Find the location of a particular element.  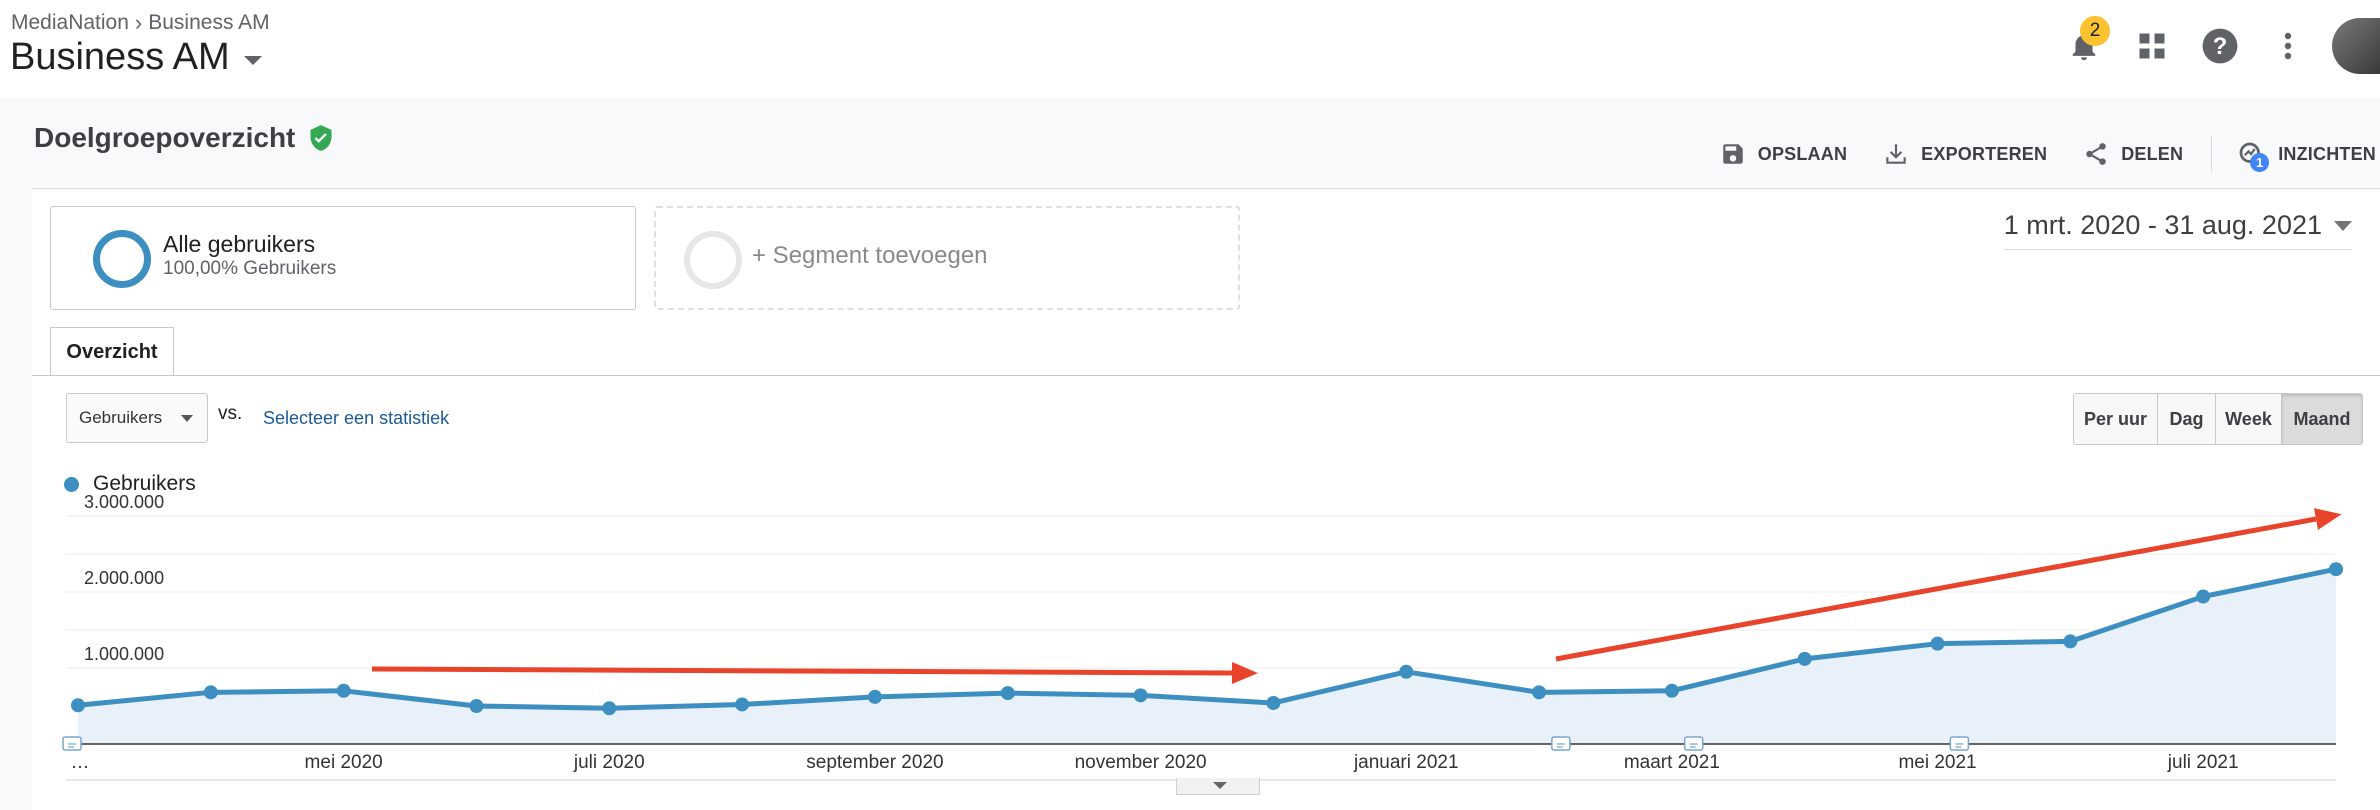

help-icon: ? is located at coordinates (2220, 46).